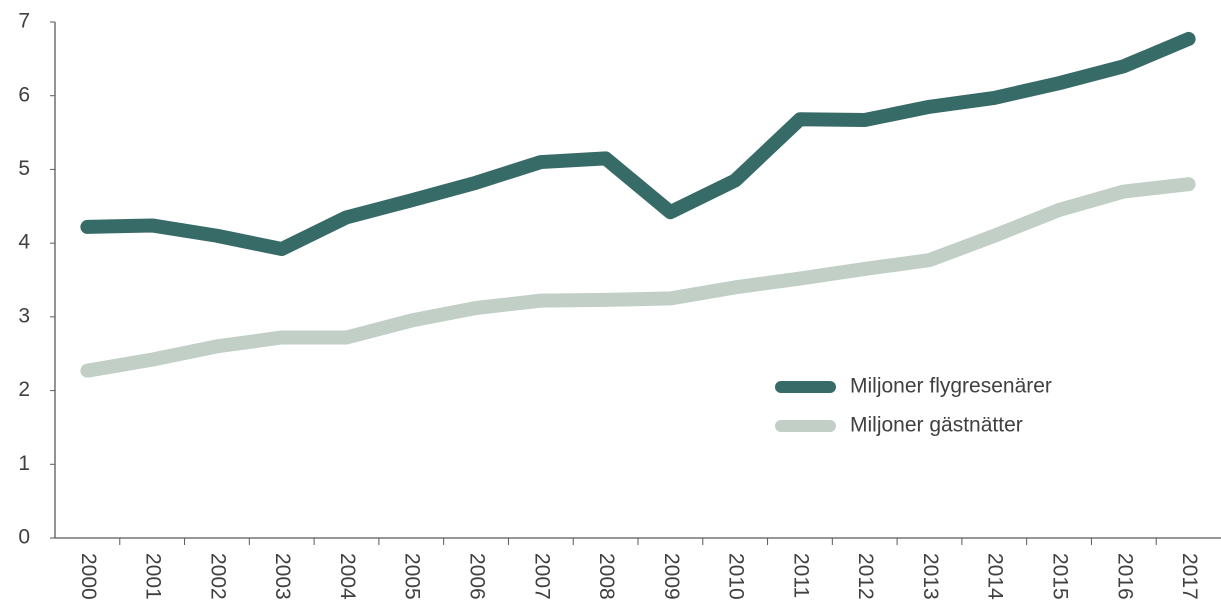  What do you see at coordinates (24, 94) in the screenshot?
I see `y-tick-label: 6` at bounding box center [24, 94].